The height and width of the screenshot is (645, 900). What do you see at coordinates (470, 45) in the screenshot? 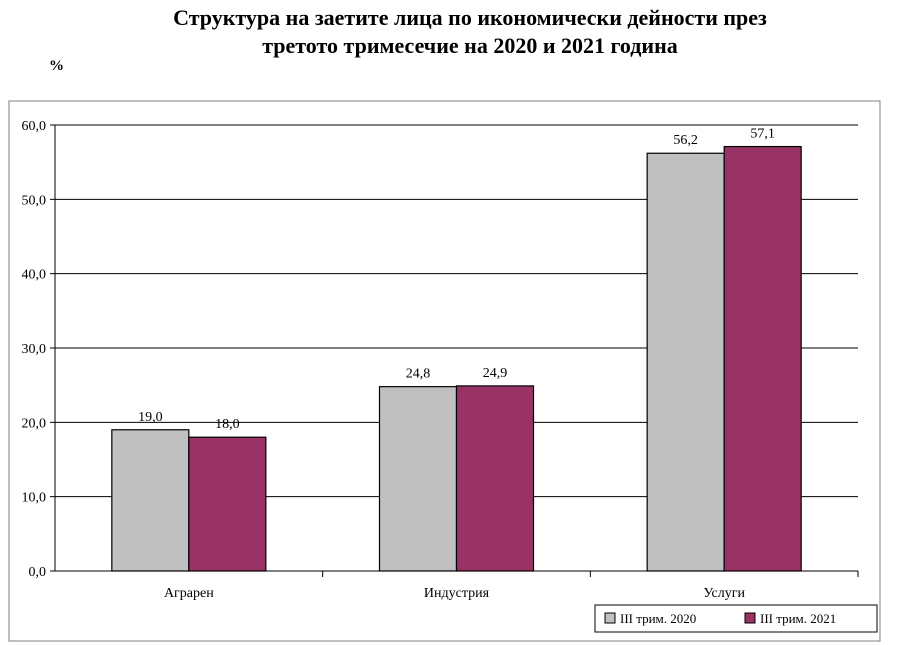
I see `chart-title-line-2: третото тримесечие на 2020 и 2021 година` at bounding box center [470, 45].